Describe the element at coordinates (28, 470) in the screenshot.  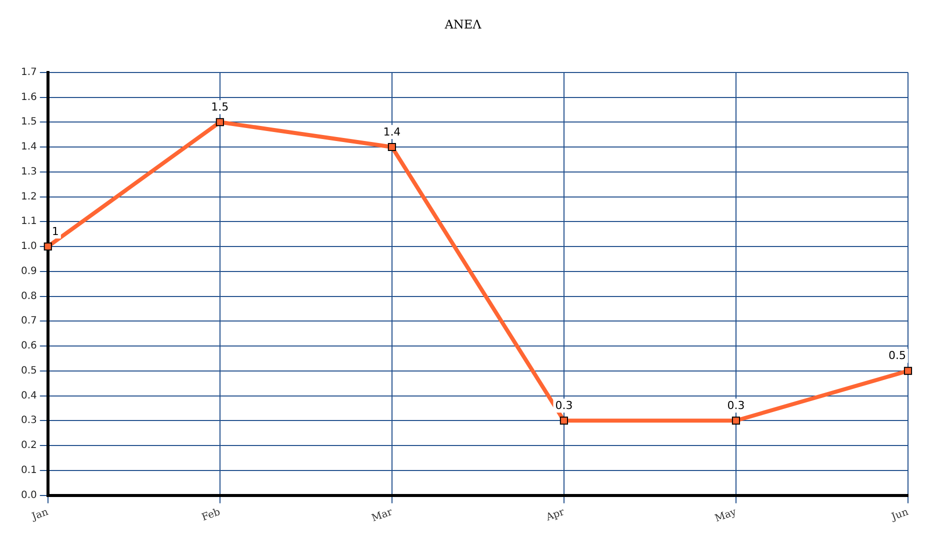
I see `text: 0.1` at that location.